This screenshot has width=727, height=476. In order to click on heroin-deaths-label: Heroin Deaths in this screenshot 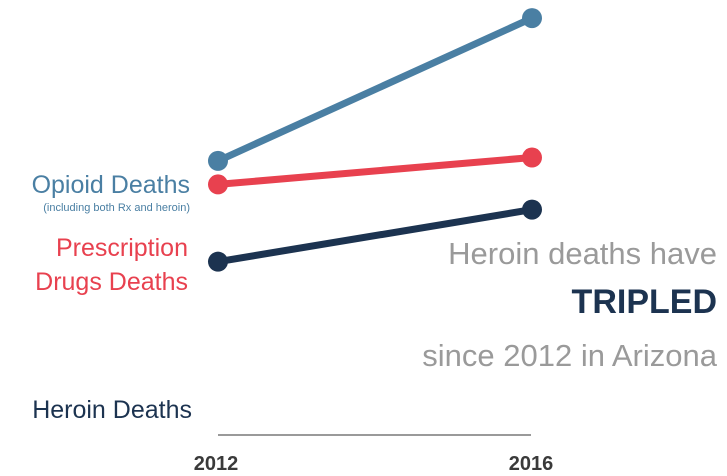, I will do `click(112, 410)`.